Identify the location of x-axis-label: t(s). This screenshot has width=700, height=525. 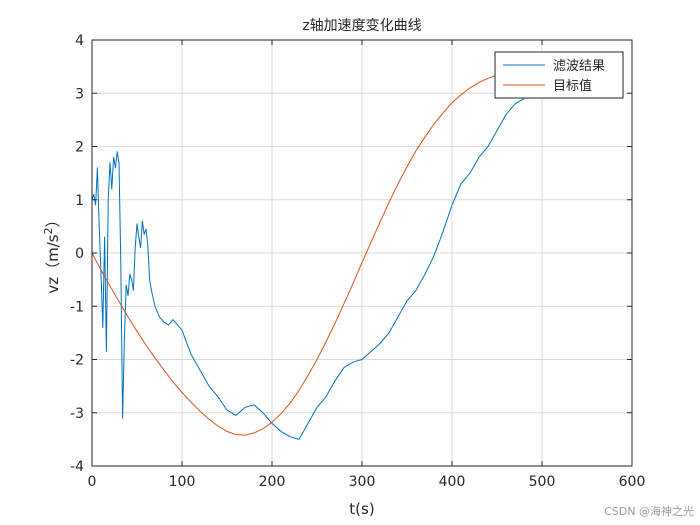
(361, 509).